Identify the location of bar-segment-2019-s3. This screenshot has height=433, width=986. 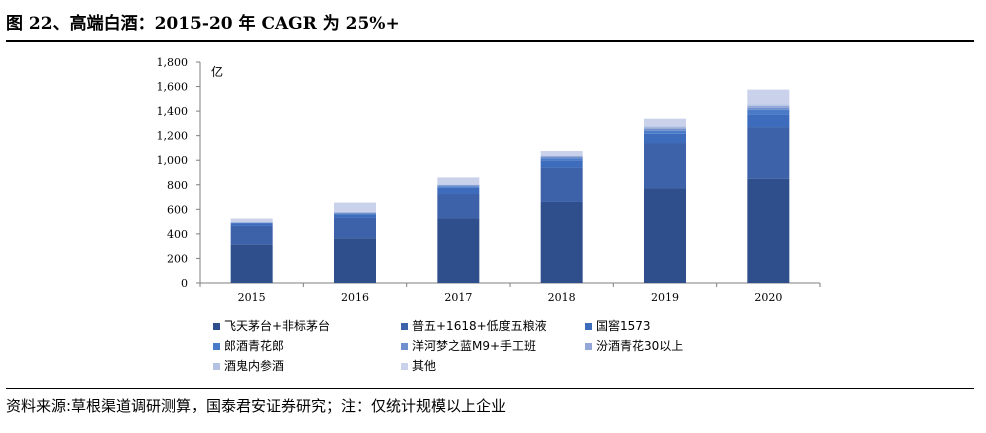
(665, 132).